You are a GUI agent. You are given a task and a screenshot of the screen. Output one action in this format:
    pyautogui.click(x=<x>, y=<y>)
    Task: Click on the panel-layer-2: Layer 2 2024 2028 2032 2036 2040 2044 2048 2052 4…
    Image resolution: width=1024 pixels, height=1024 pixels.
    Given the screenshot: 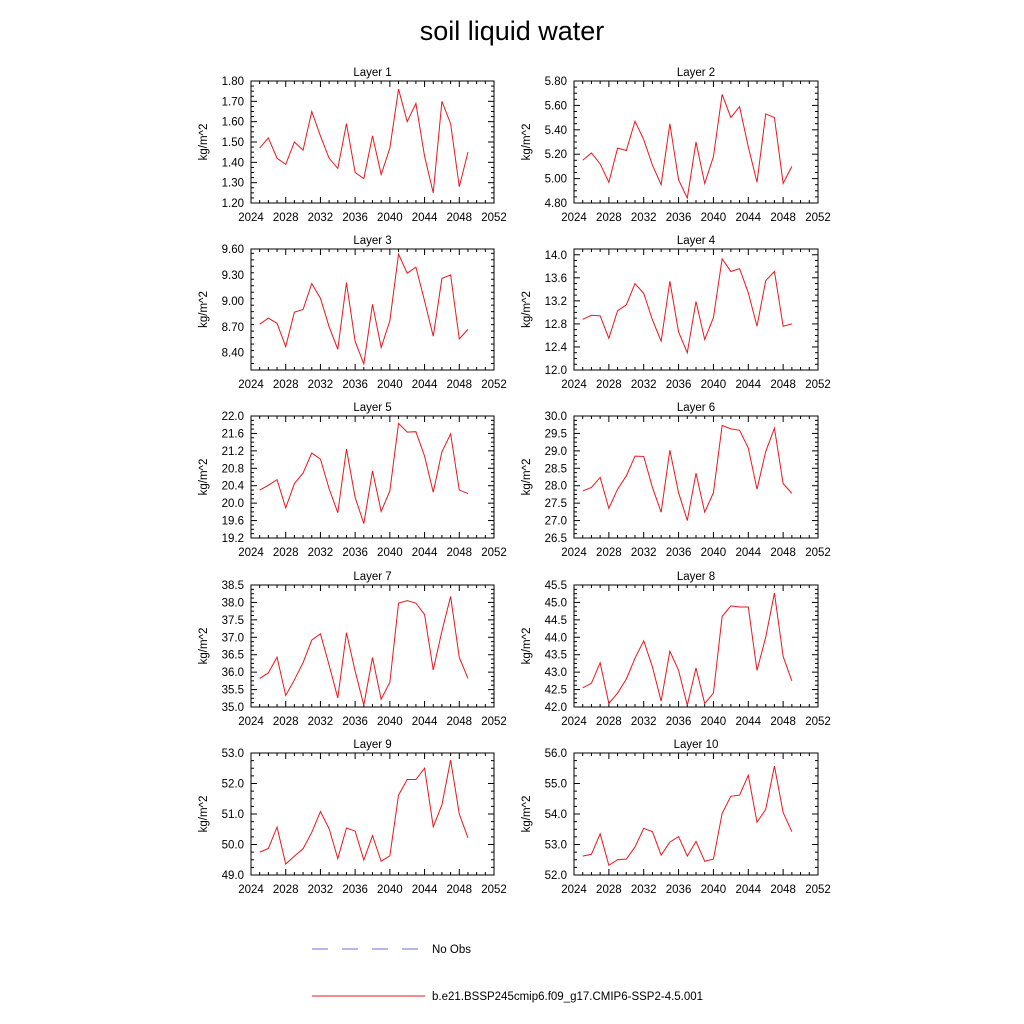 What is the action you would take?
    pyautogui.click(x=676, y=145)
    